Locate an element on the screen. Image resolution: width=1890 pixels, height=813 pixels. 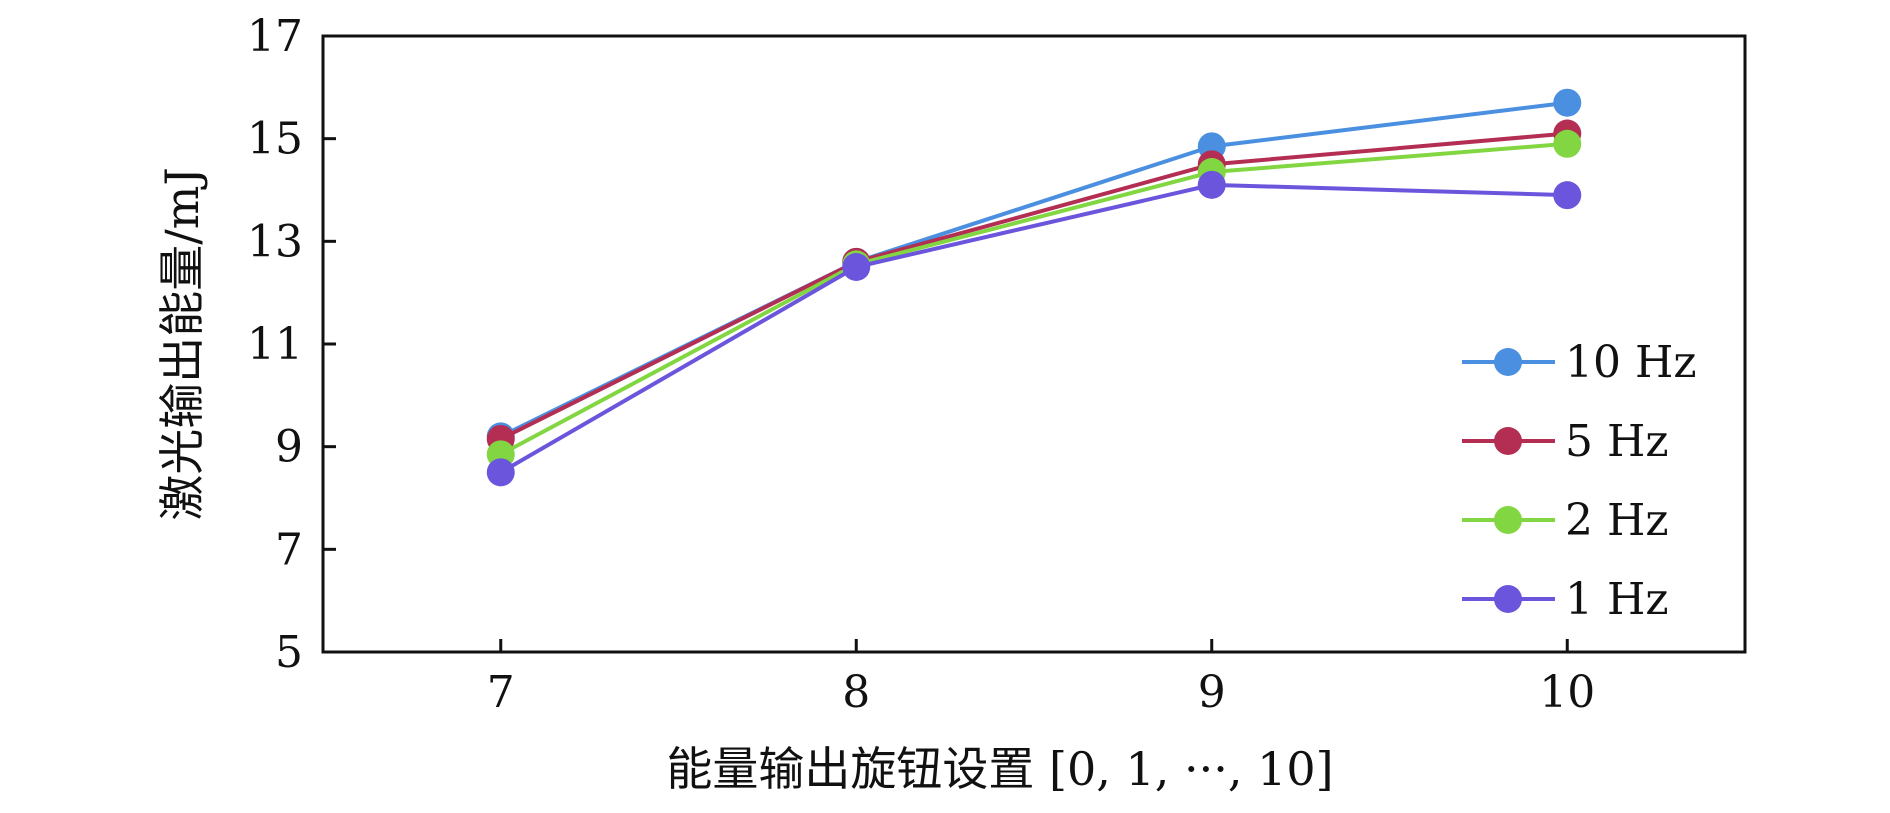
y-axis: 5 7 9 11 13 15 17 is located at coordinates (291, 344).